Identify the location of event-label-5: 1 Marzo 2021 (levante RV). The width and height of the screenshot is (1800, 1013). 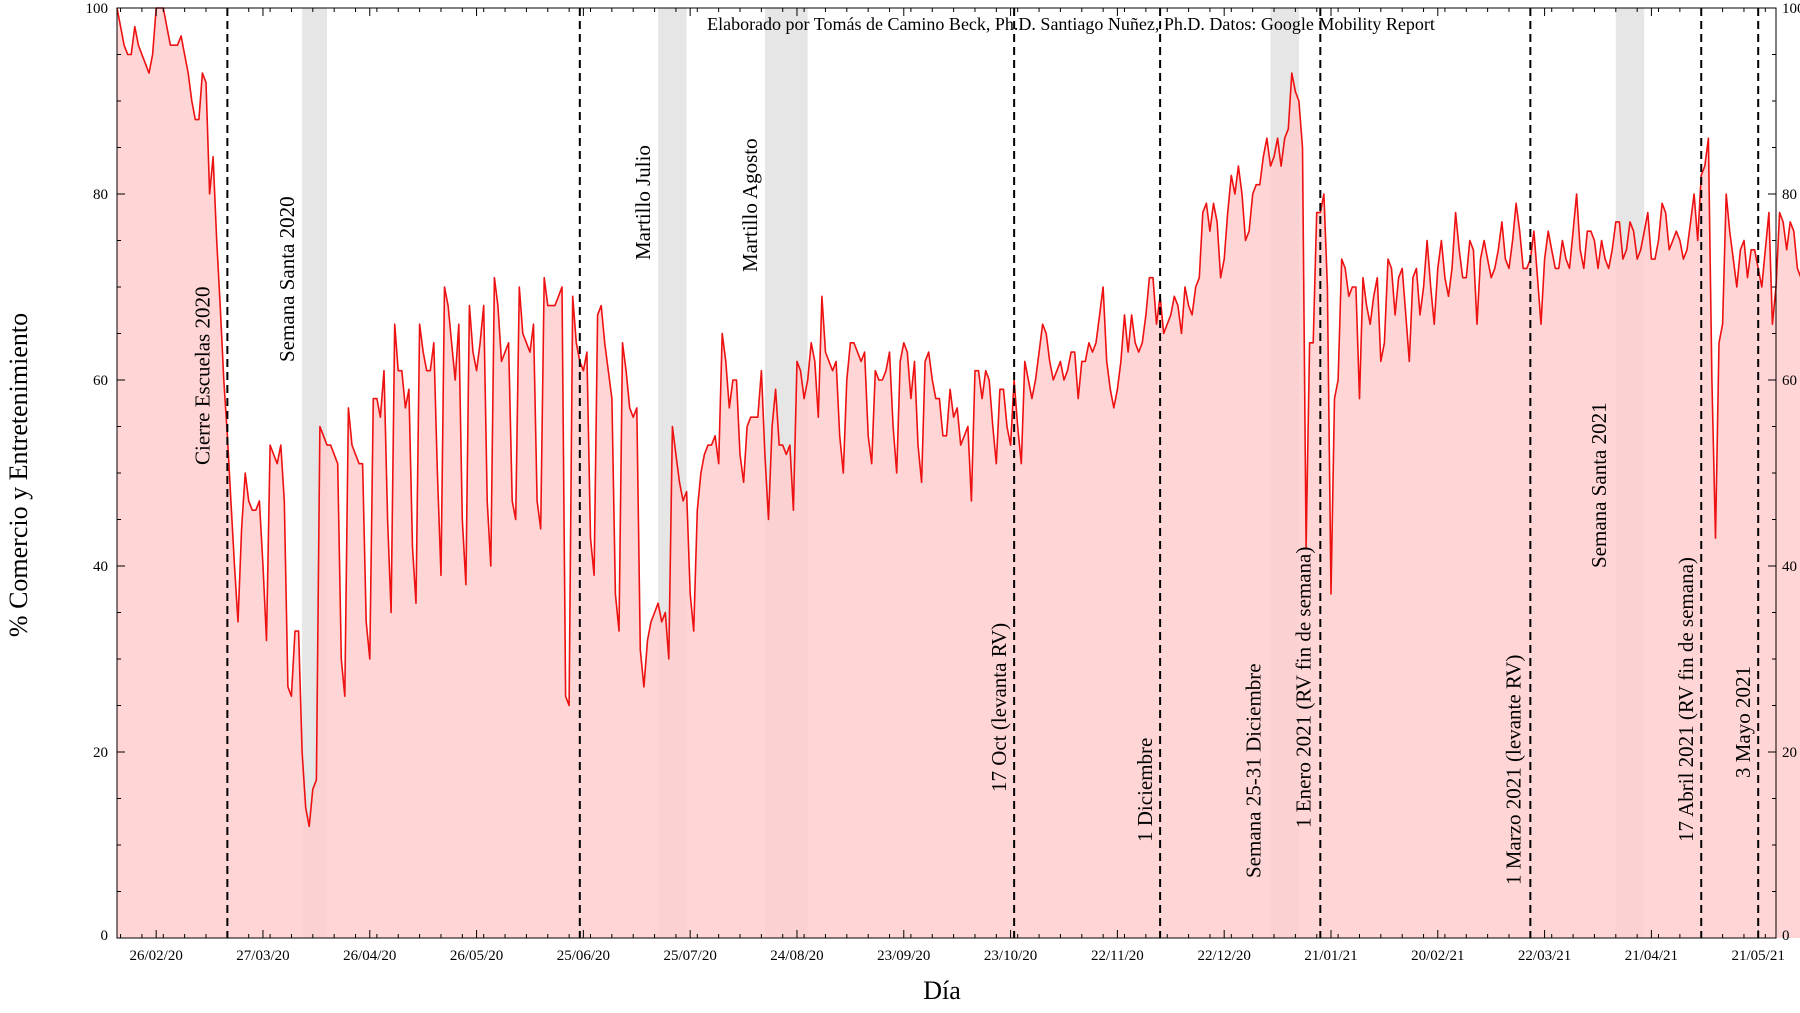
(1513, 770).